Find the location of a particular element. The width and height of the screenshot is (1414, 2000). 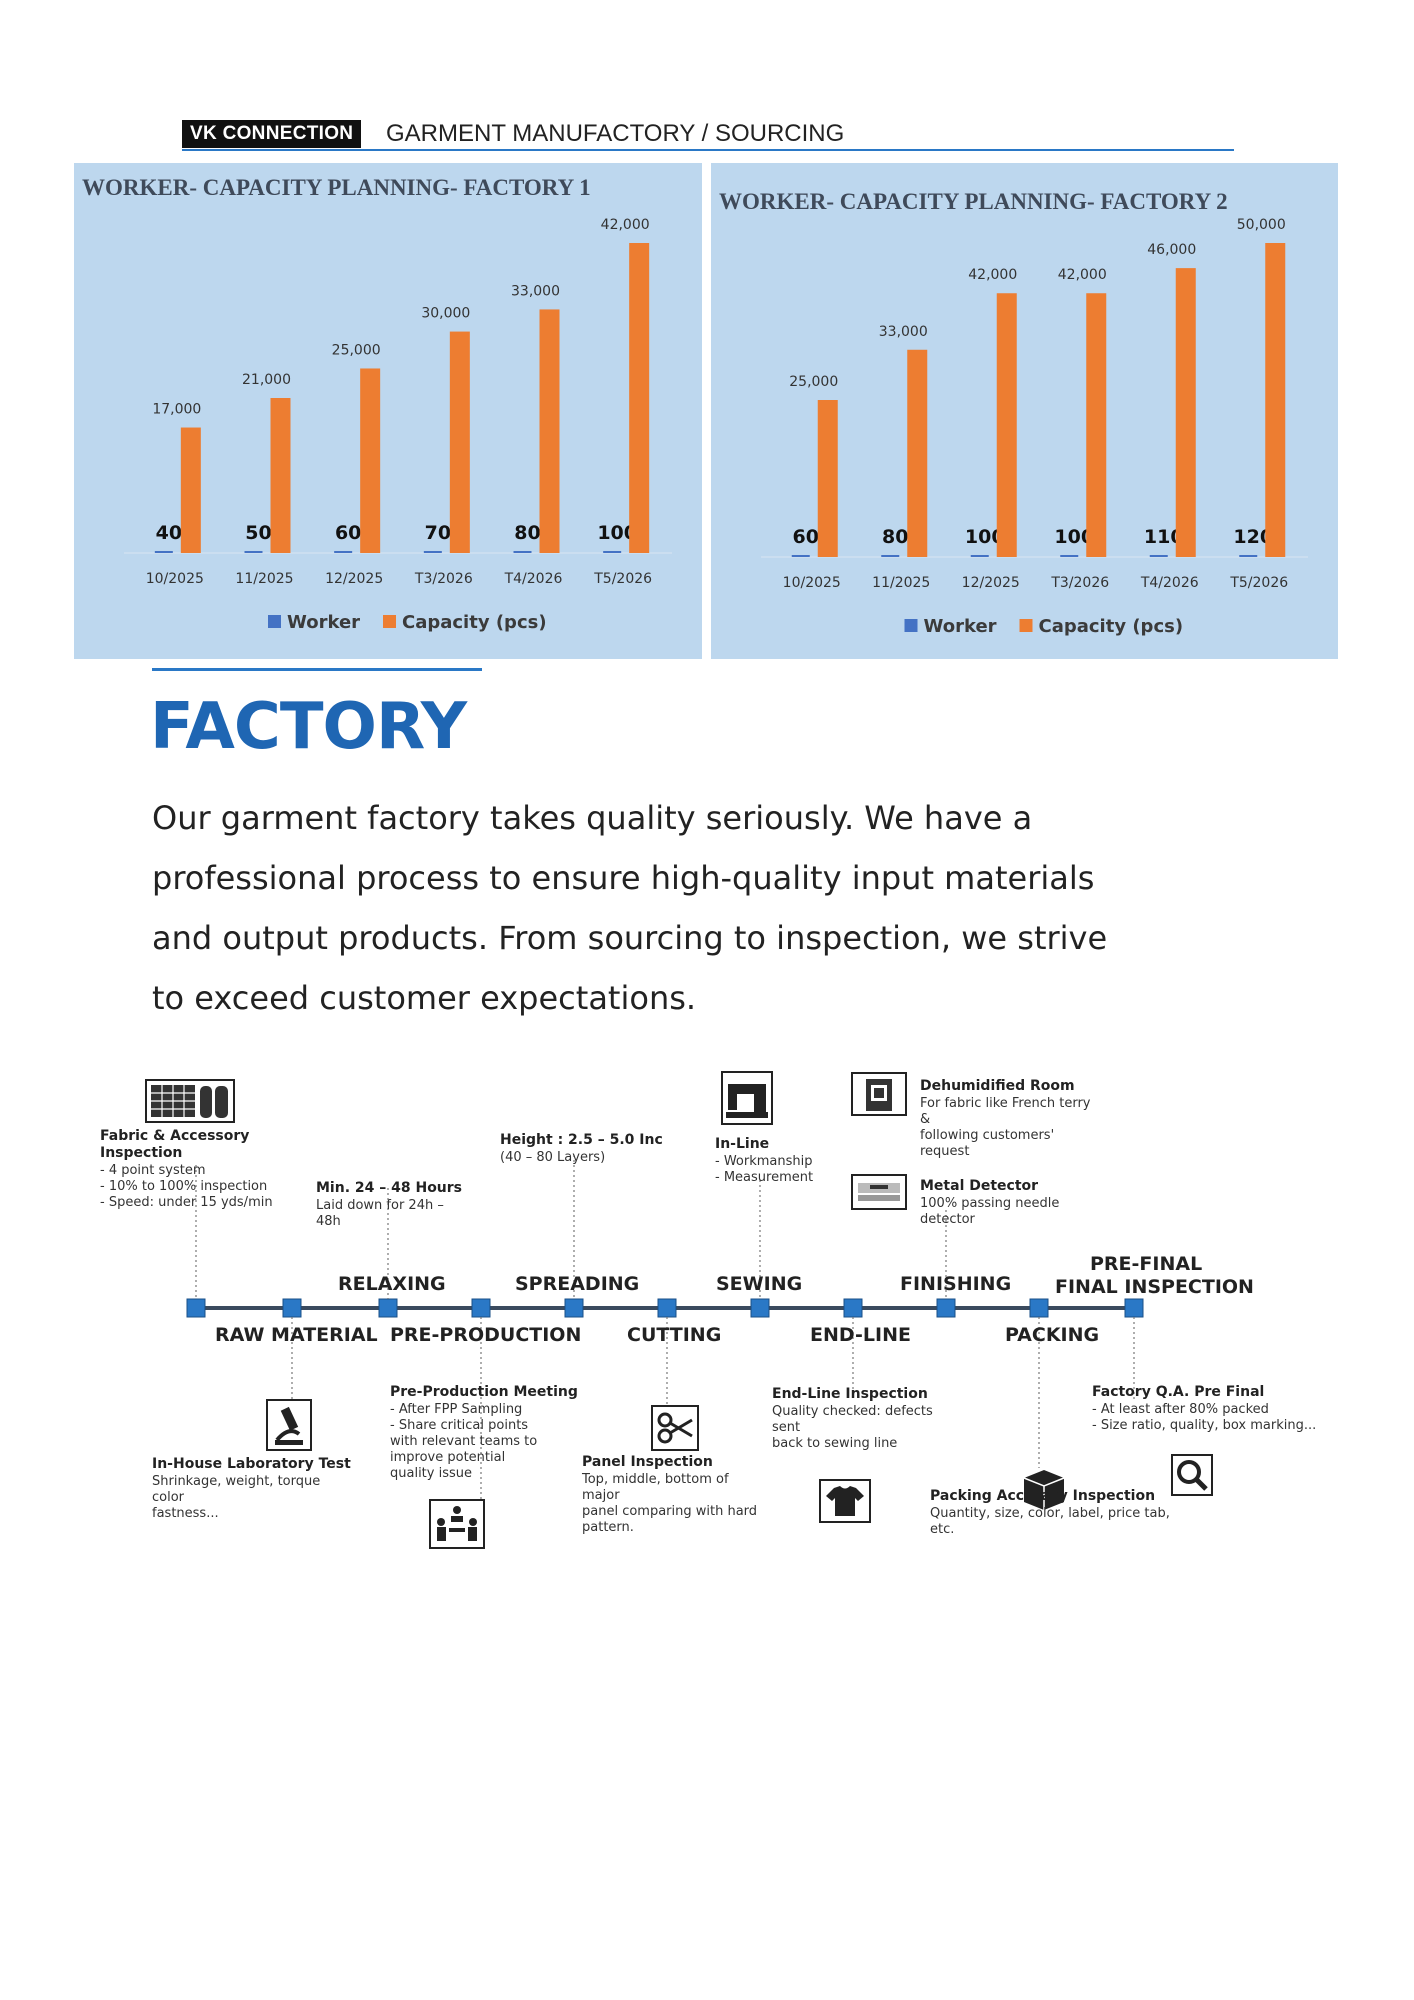

box-icon is located at coordinates (1044, 1490).